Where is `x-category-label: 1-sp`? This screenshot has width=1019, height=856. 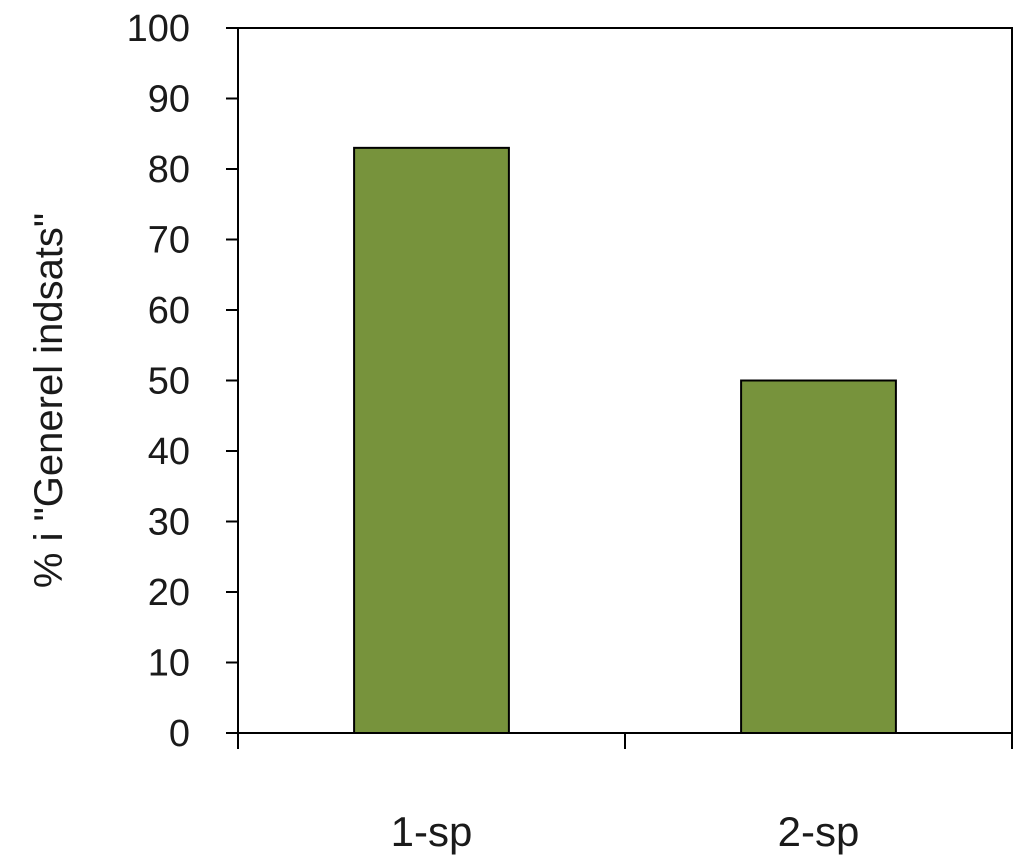 x-category-label: 1-sp is located at coordinates (432, 831).